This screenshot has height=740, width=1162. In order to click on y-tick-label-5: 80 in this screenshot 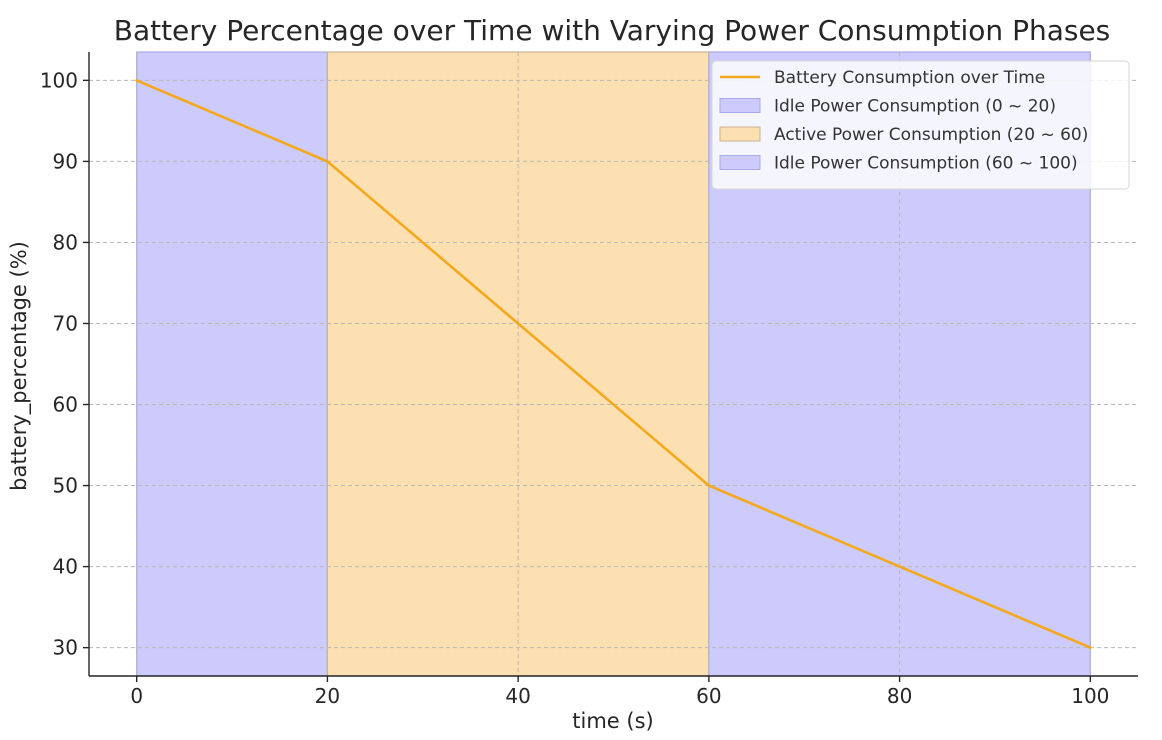, I will do `click(65, 242)`.